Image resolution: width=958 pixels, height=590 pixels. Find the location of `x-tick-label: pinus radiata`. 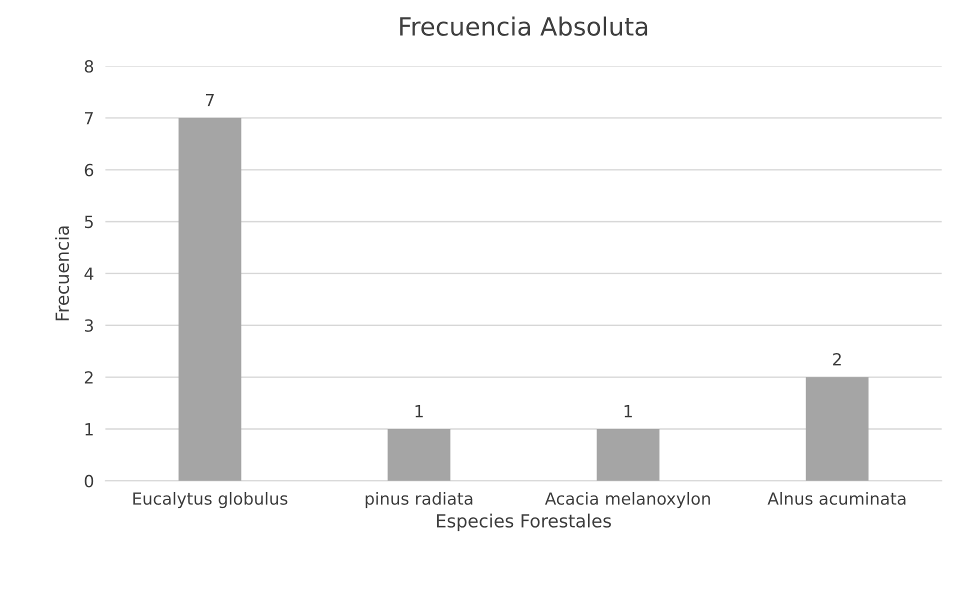

x-tick-label: pinus radiata is located at coordinates (419, 500).